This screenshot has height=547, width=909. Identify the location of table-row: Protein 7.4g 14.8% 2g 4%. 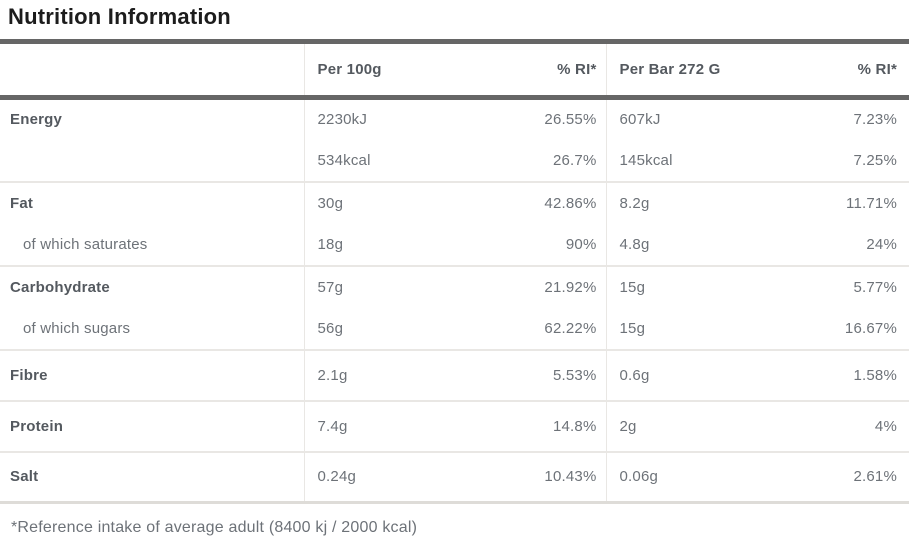
(454, 426).